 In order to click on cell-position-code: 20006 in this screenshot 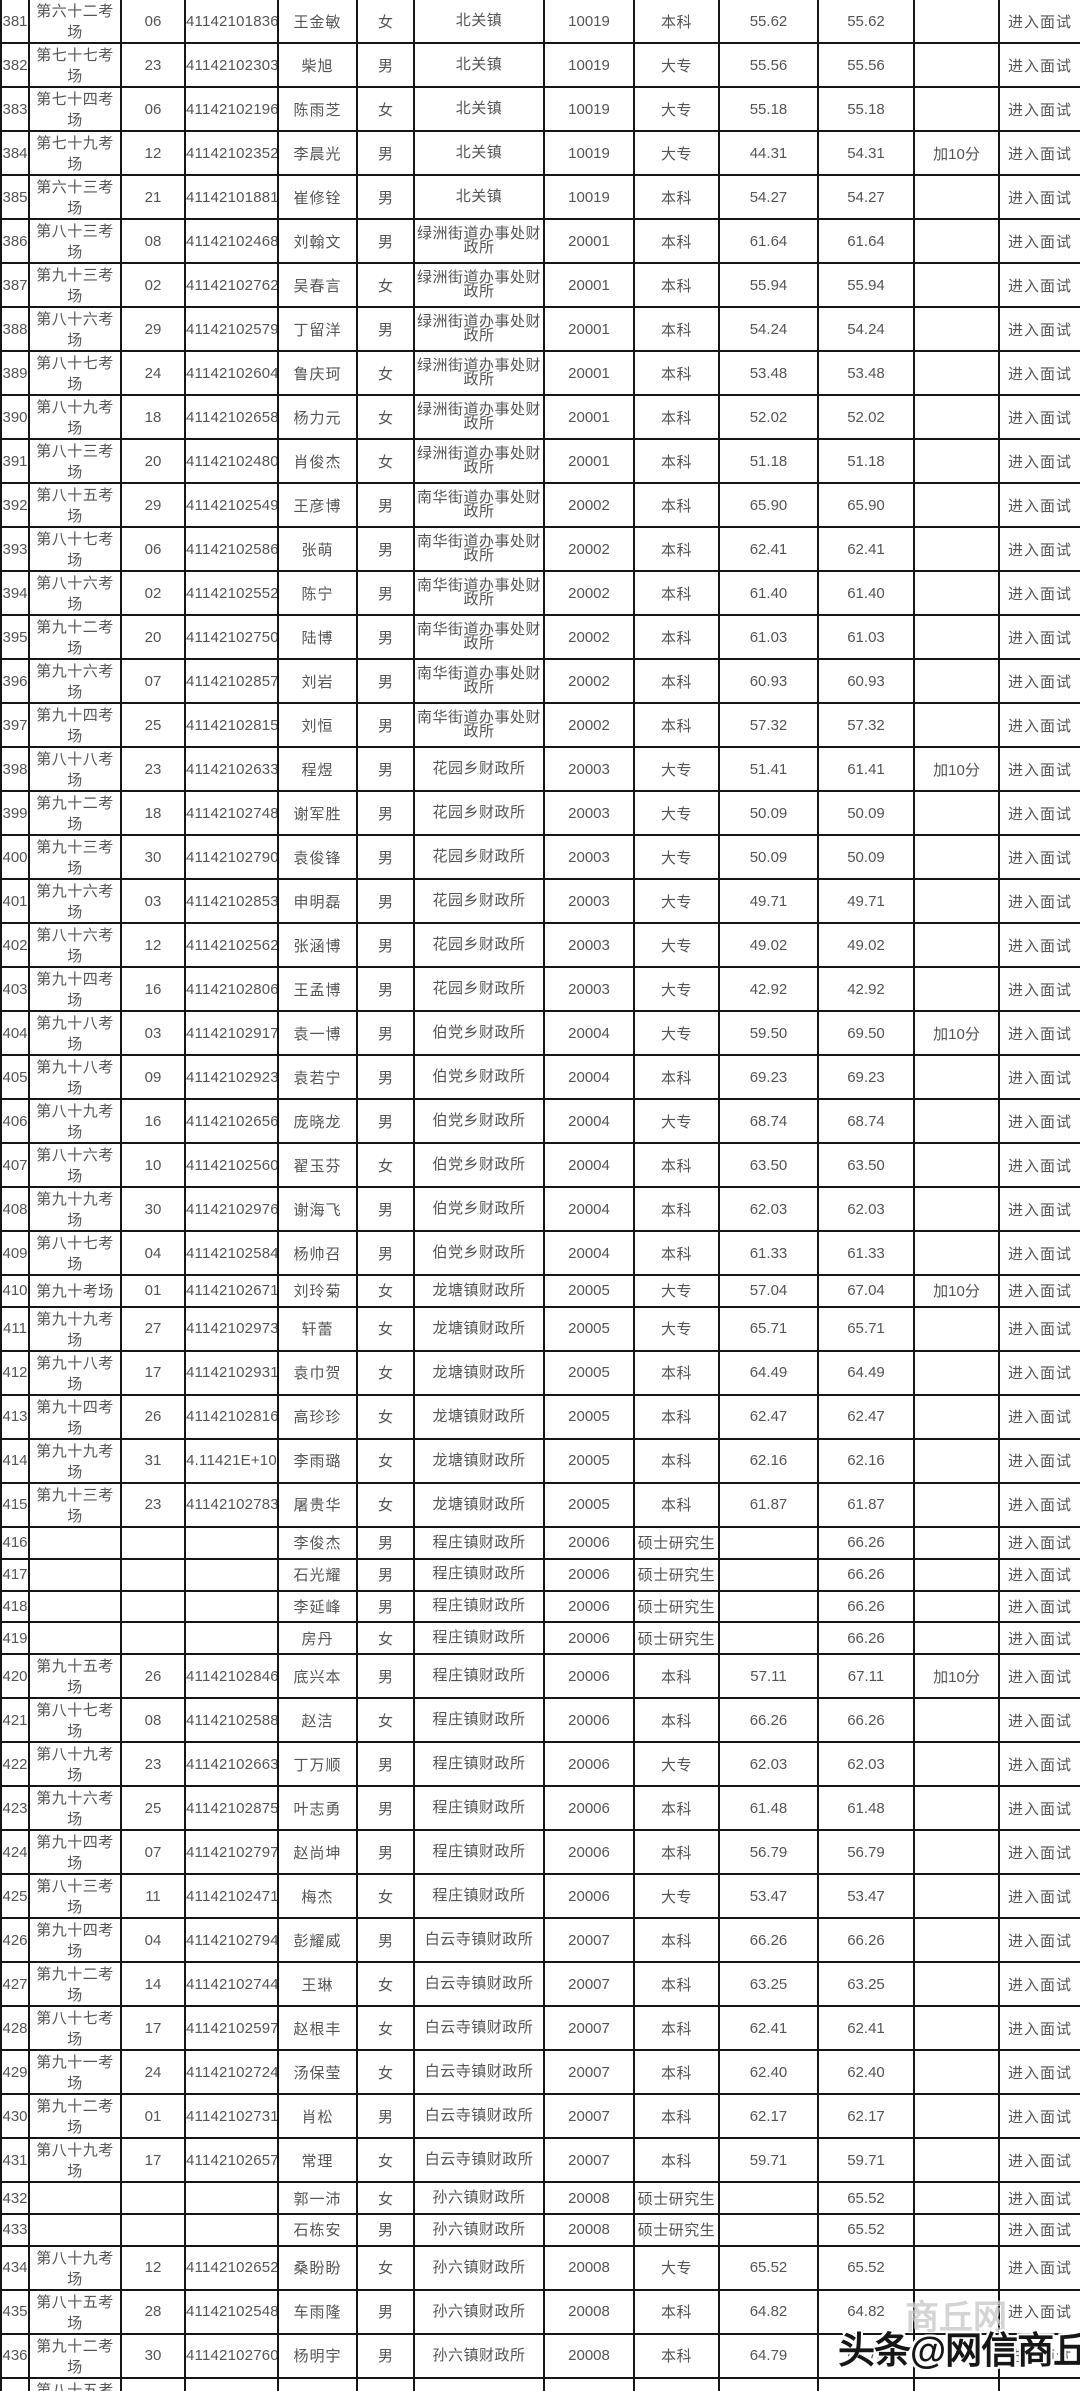, I will do `click(589, 1764)`.